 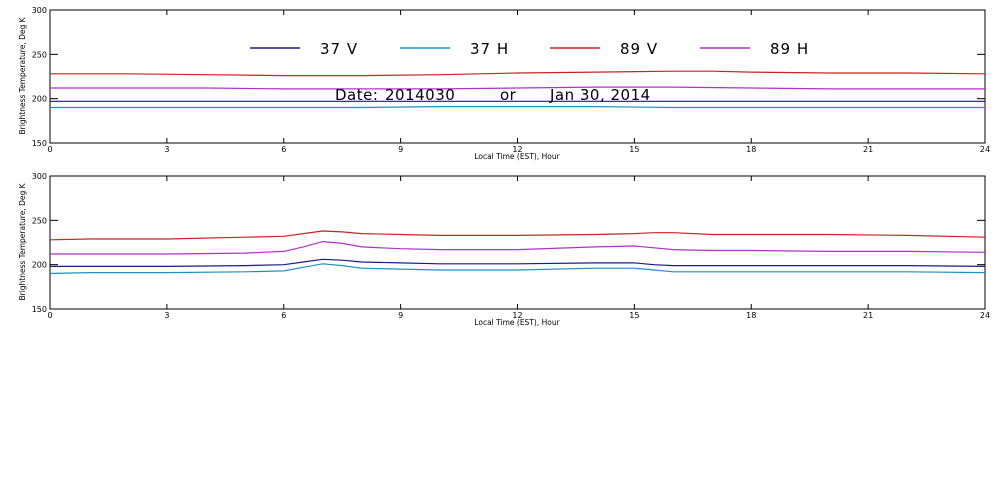 What do you see at coordinates (600, 95) in the screenshot?
I see `date-text: Jan 30, 2014` at bounding box center [600, 95].